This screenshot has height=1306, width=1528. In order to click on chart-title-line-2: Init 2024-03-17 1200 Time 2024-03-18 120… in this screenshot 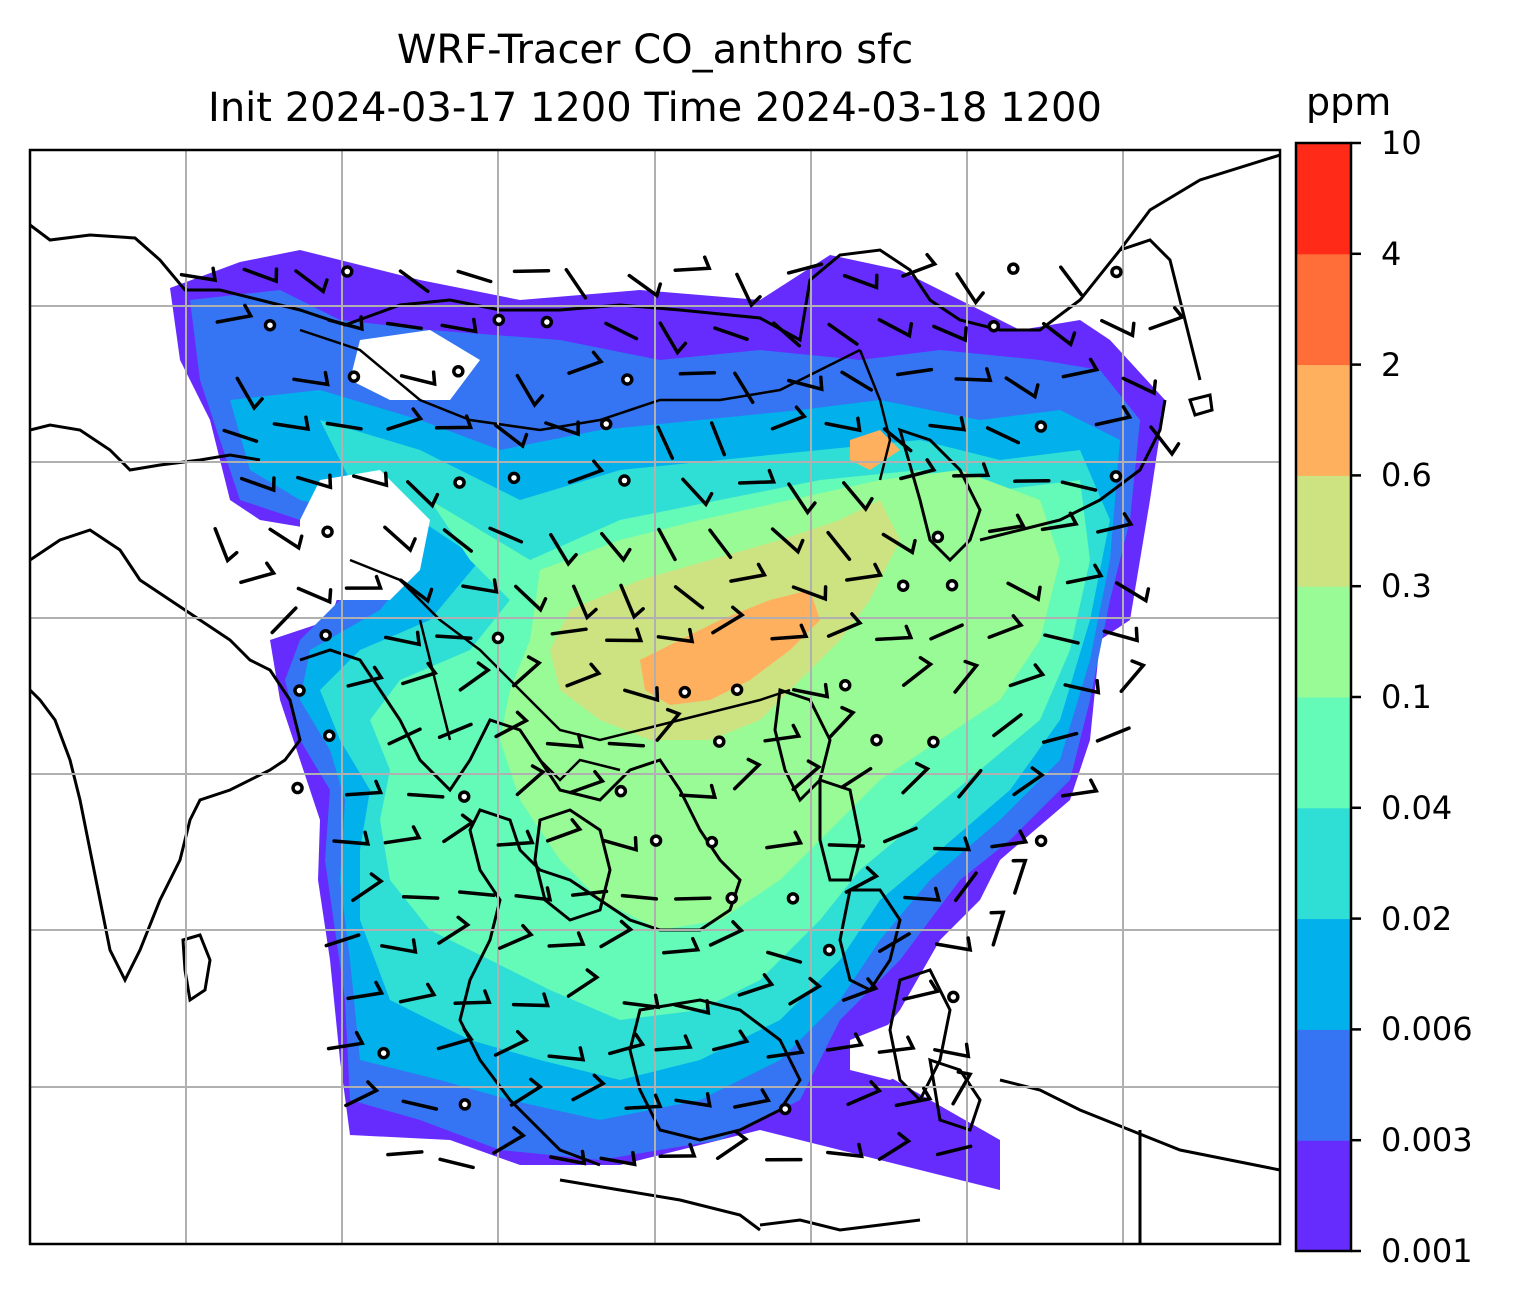, I will do `click(655, 108)`.